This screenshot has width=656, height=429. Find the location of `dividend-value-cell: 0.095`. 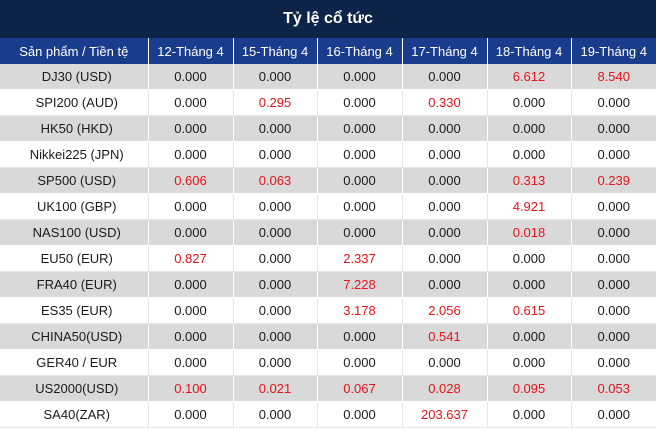

dividend-value-cell: 0.095 is located at coordinates (529, 388).